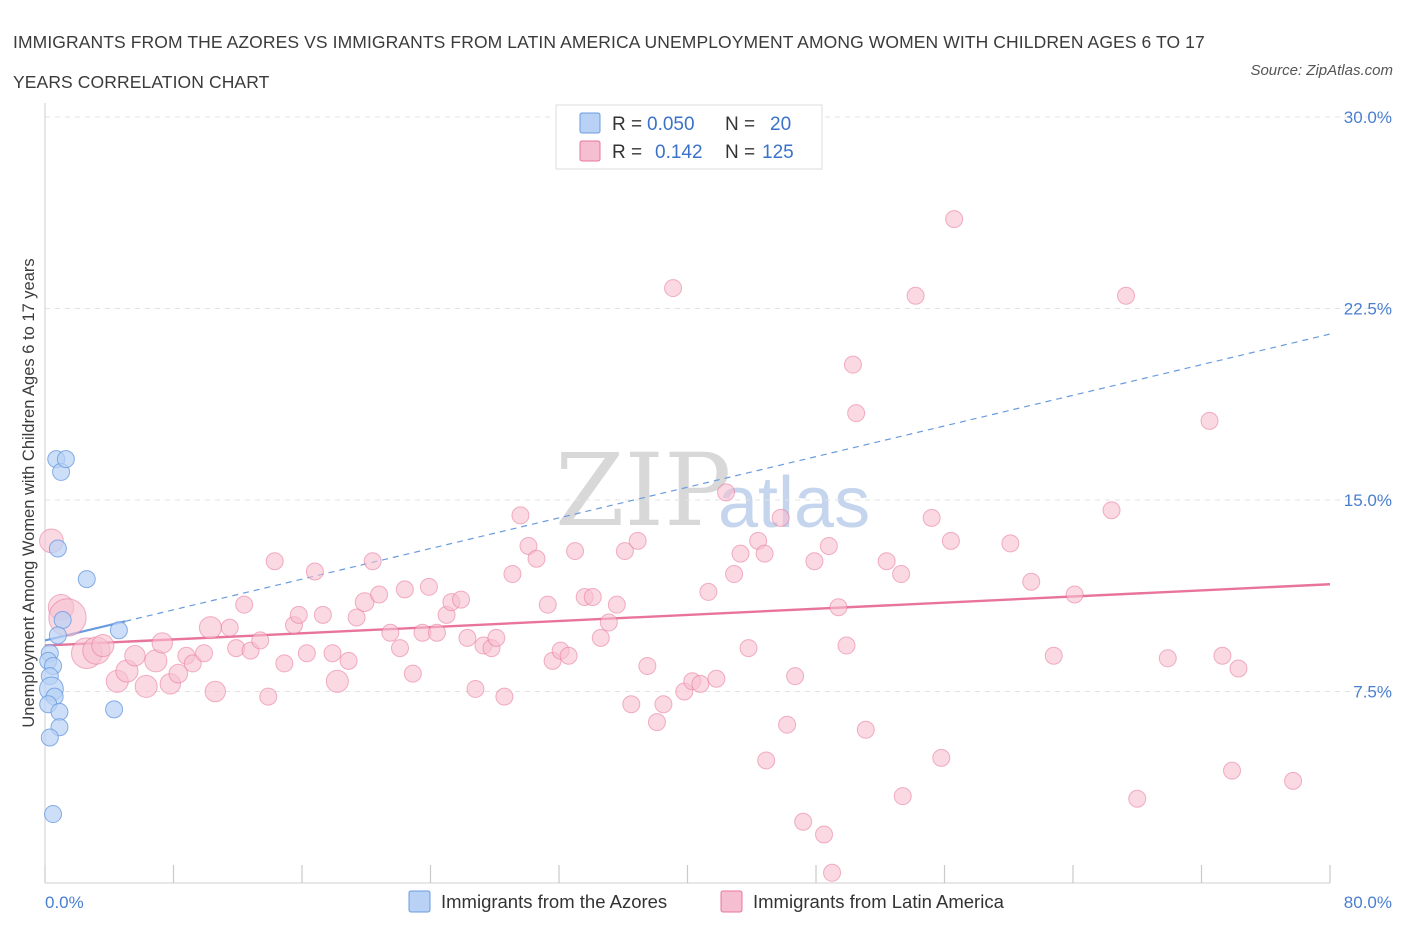 The width and height of the screenshot is (1406, 930). I want to click on watermark-zip: ZIP, so click(643, 490).